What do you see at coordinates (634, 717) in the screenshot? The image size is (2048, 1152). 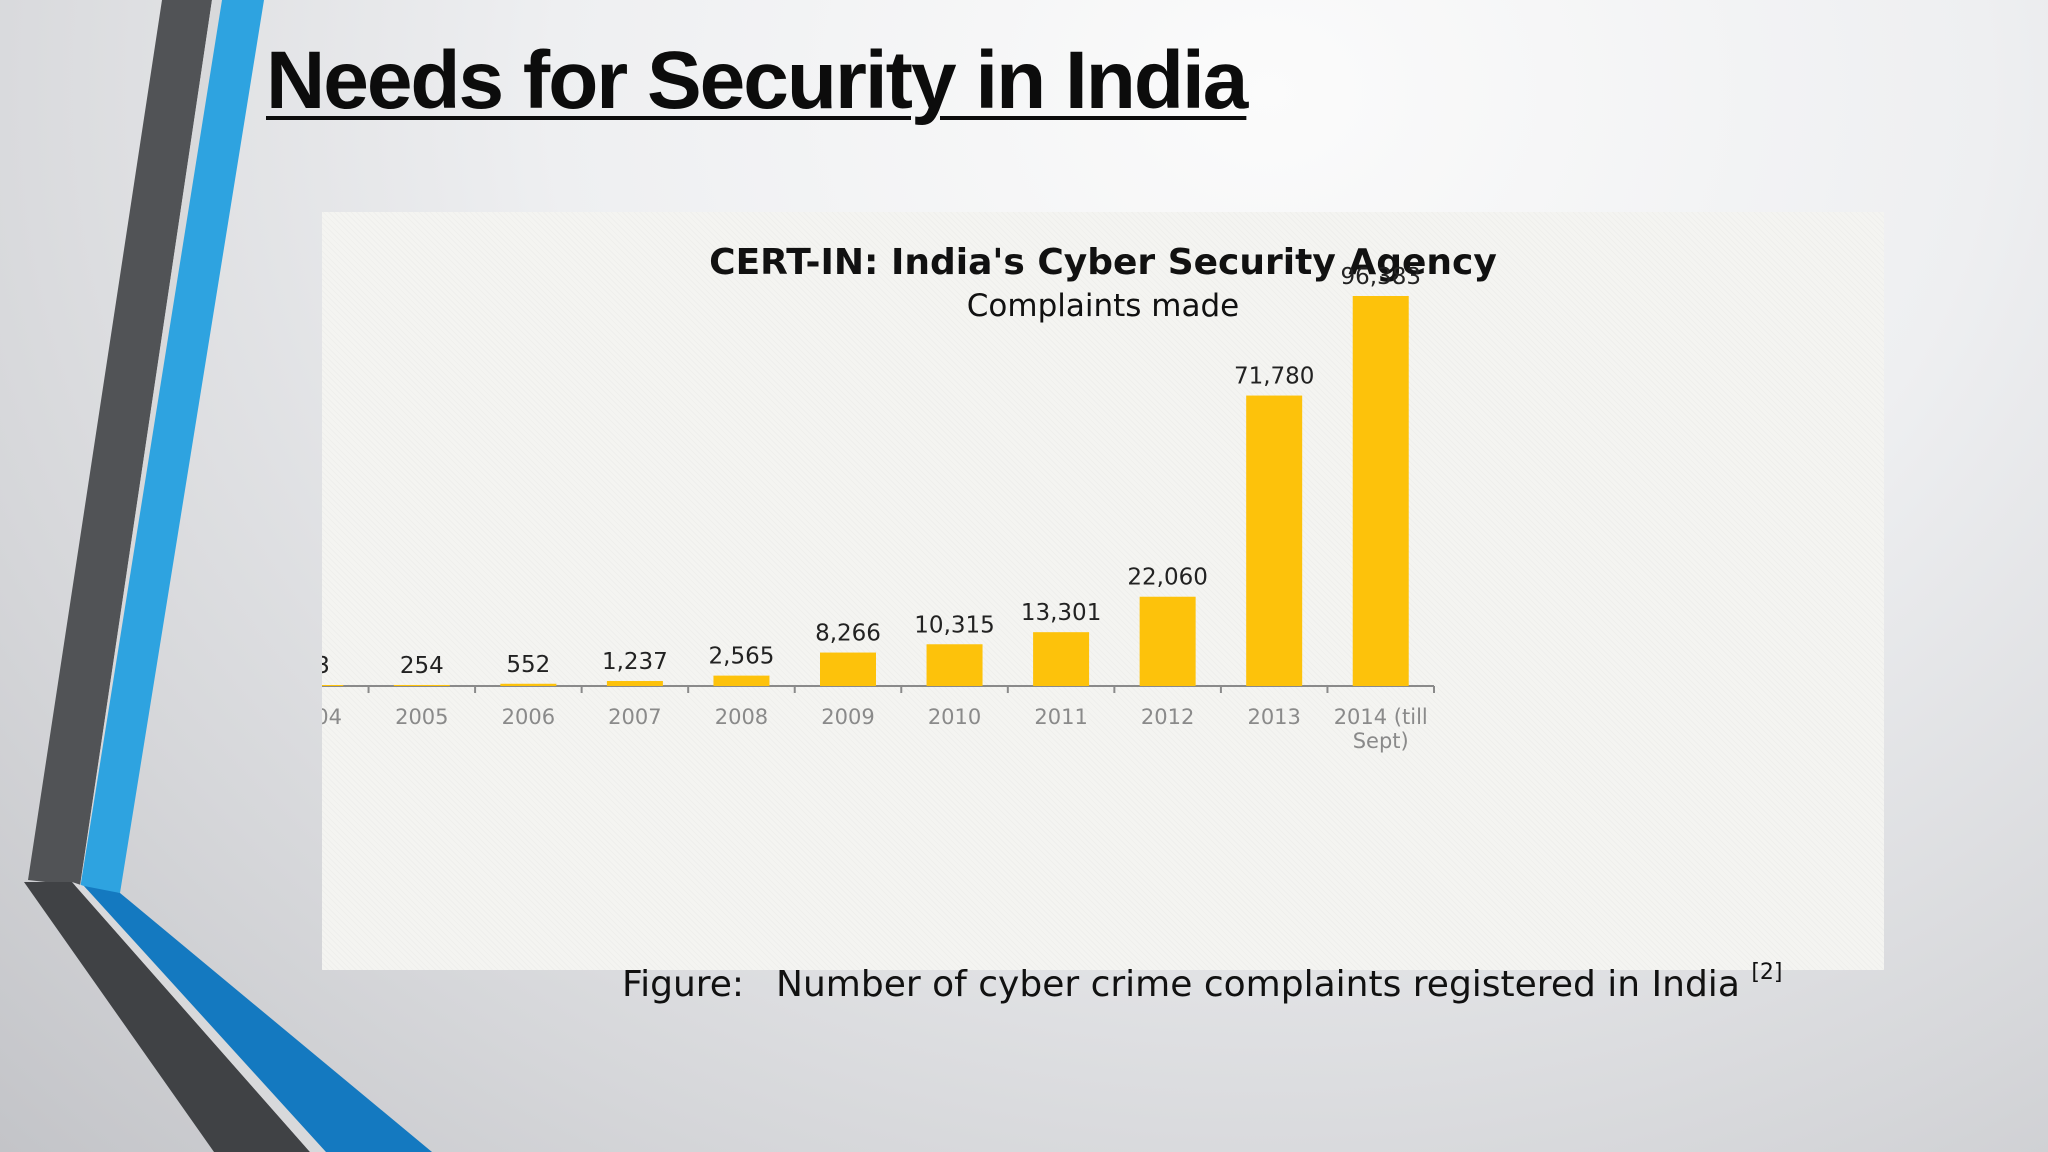 I see `x-tick-label: 2007` at bounding box center [634, 717].